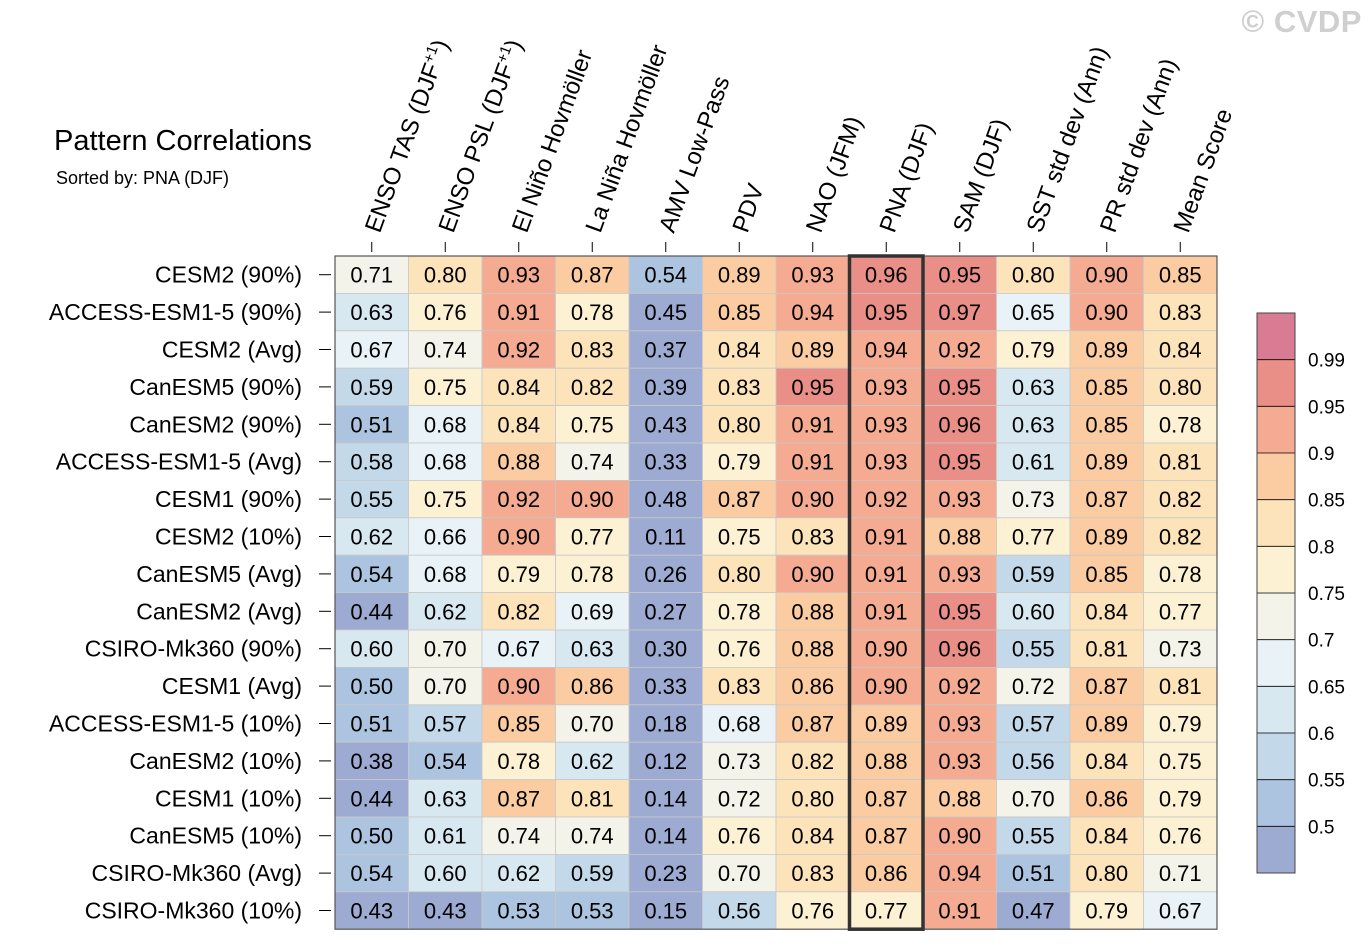 The image size is (1370, 951). Describe the element at coordinates (1321, 547) in the screenshot. I see `colorbar-tick-label: 0.8` at that location.